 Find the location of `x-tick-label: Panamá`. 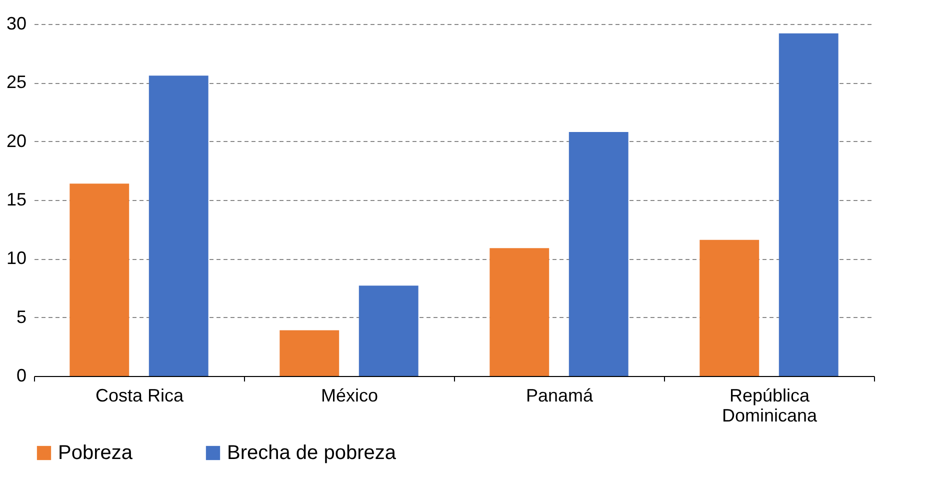

x-tick-label: Panamá is located at coordinates (560, 396).